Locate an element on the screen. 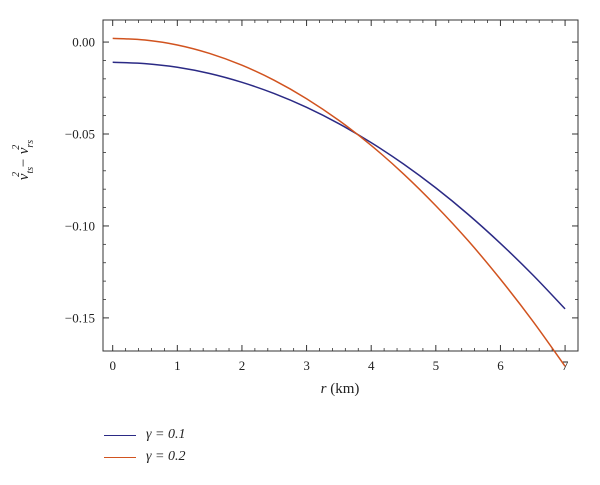  x-tick-label: 4 is located at coordinates (371, 365).